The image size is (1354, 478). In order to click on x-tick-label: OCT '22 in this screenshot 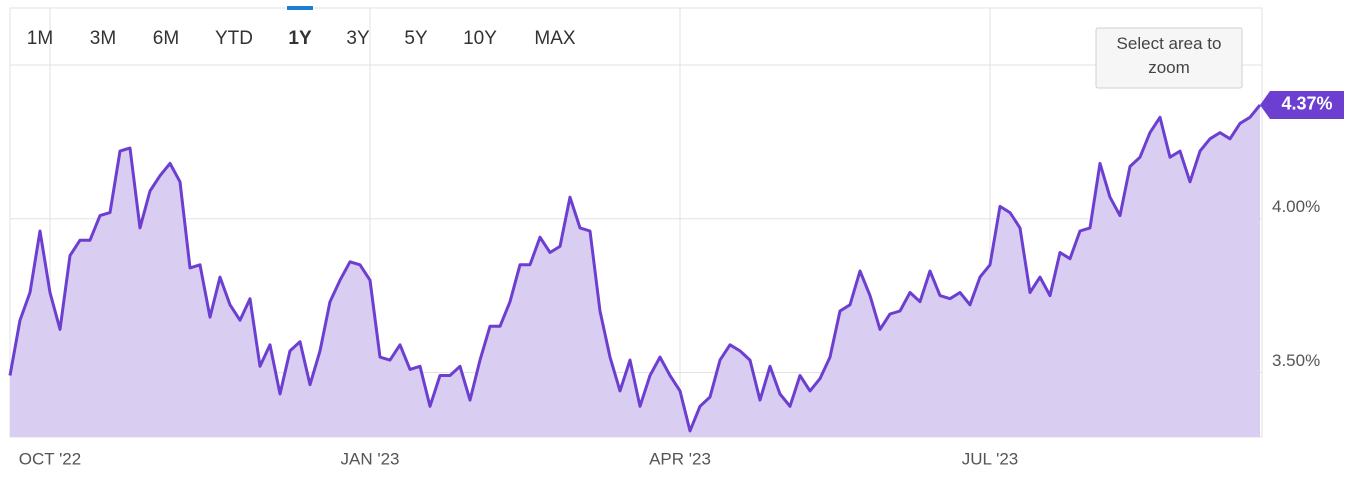, I will do `click(50, 458)`.